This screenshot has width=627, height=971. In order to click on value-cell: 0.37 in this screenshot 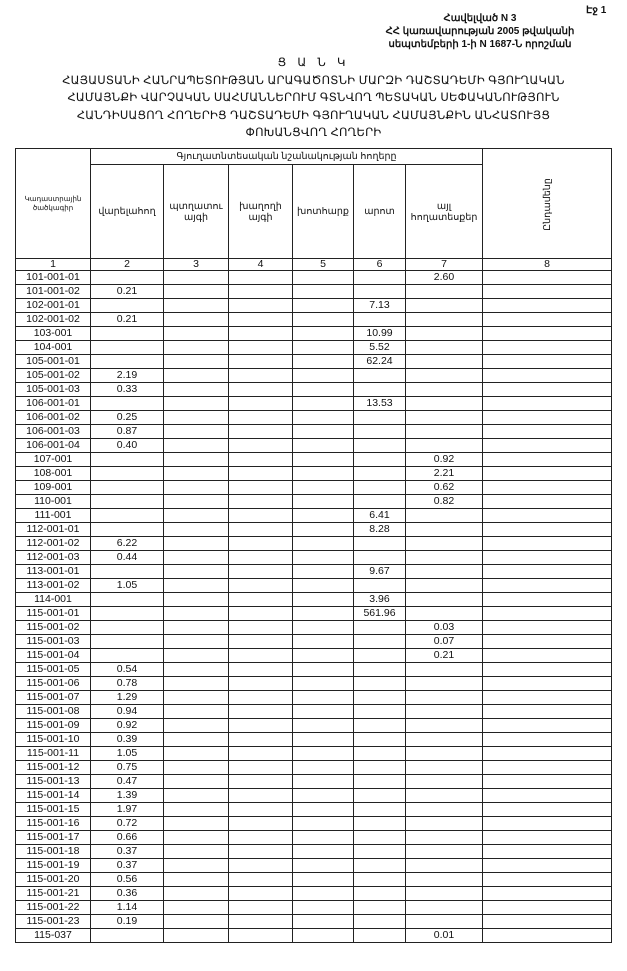, I will do `click(127, 851)`.